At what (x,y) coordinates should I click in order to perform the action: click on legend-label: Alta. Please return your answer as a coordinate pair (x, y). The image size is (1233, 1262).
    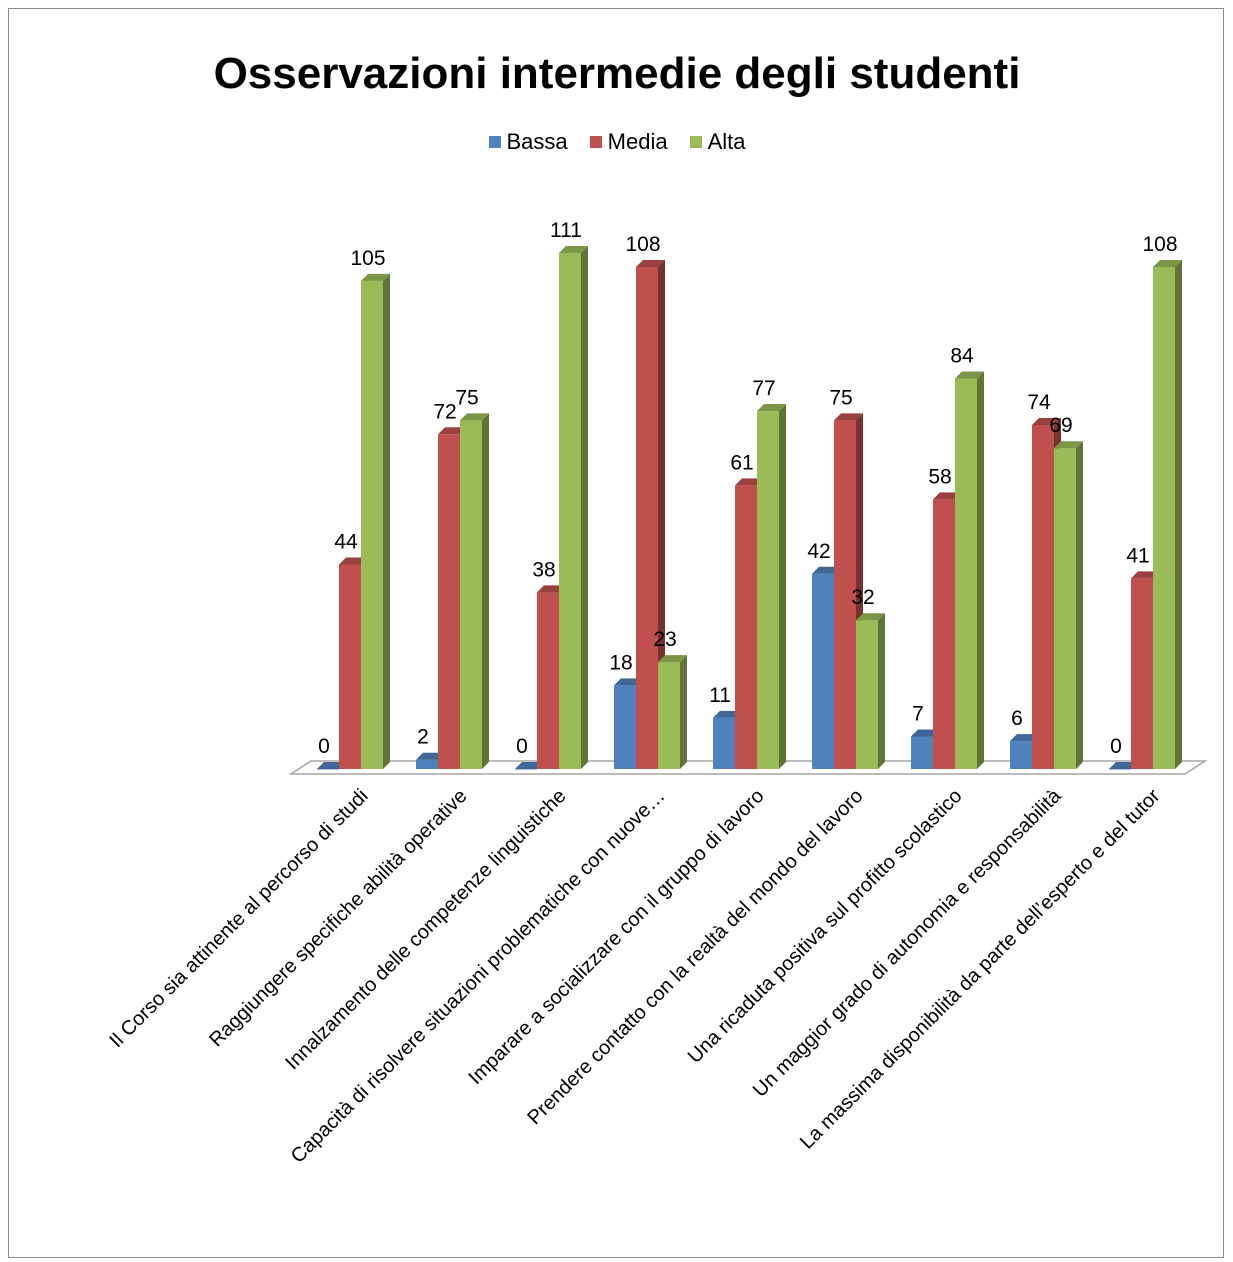
    Looking at the image, I should click on (726, 141).